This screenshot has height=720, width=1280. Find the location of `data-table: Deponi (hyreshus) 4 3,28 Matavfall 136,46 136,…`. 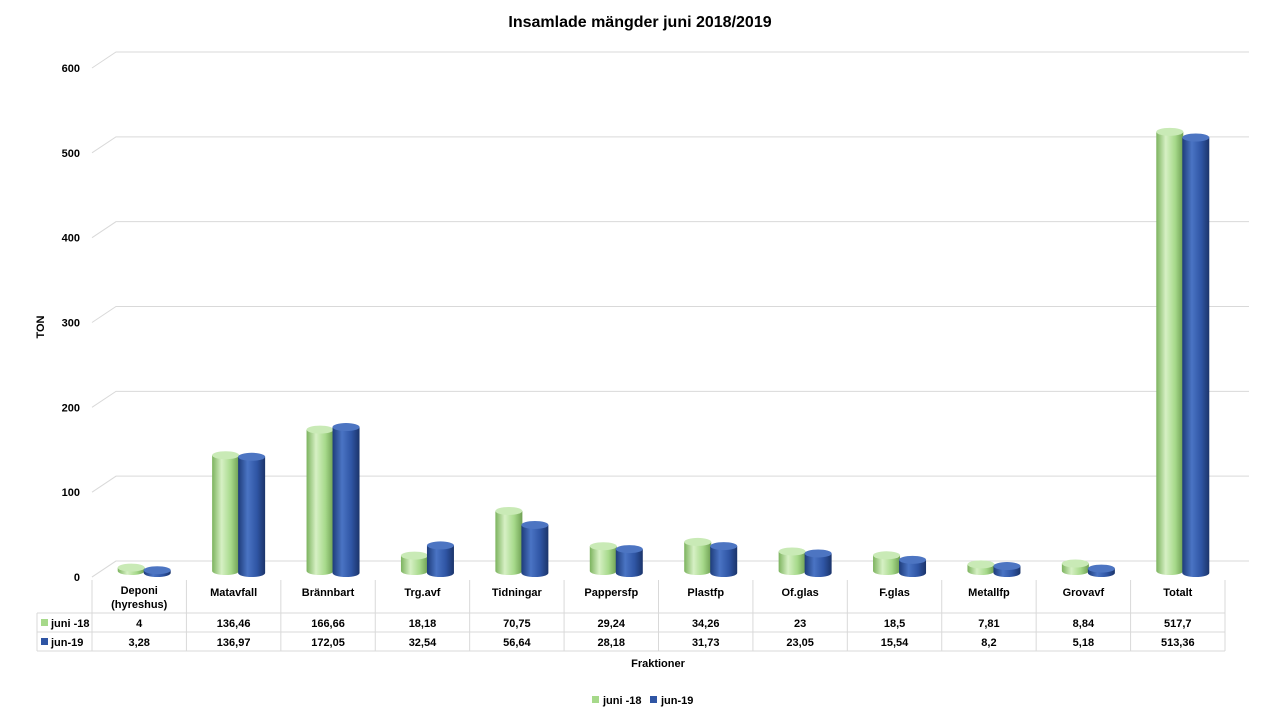

data-table: Deponi (hyreshus) 4 3,28 Matavfall 136,46 136,… is located at coordinates (631, 616).